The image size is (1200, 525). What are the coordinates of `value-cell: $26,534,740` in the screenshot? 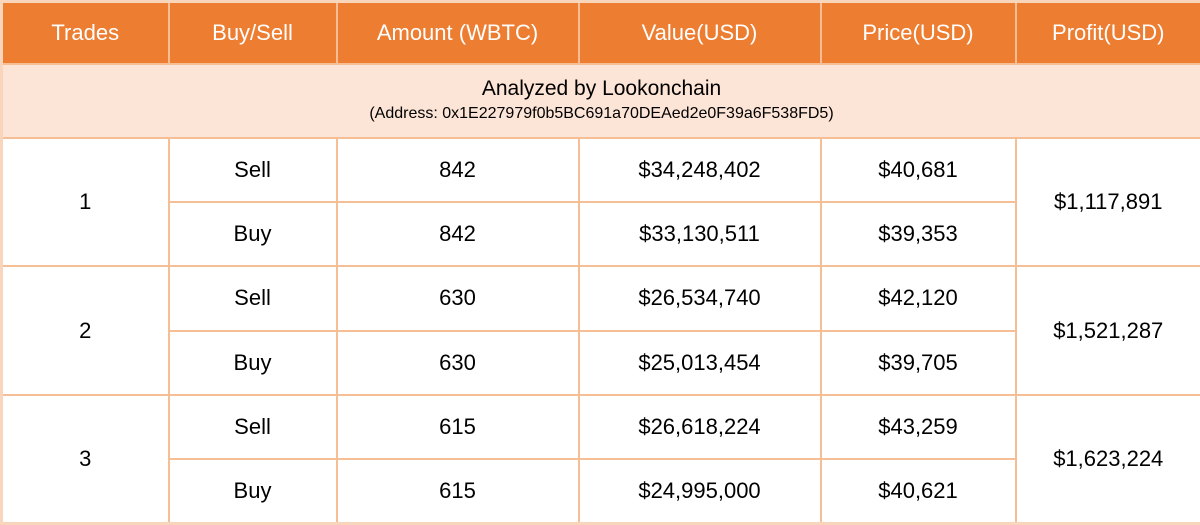 It's located at (699, 298).